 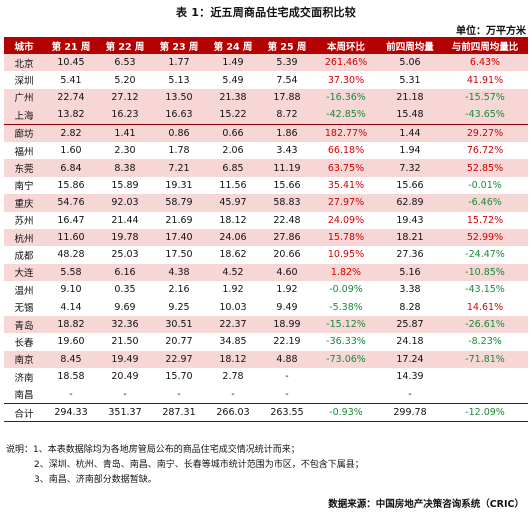 I want to click on cell-w21: 294.33, so click(x=71, y=412).